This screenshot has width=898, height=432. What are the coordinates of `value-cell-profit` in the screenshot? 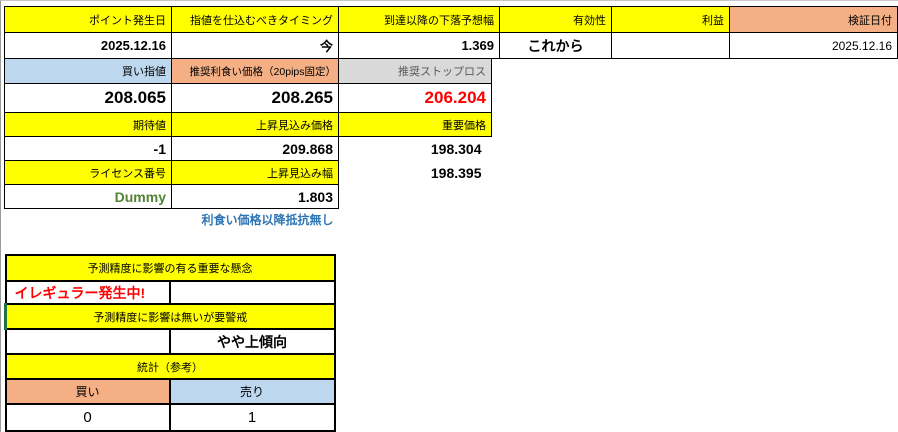 It's located at (670, 45).